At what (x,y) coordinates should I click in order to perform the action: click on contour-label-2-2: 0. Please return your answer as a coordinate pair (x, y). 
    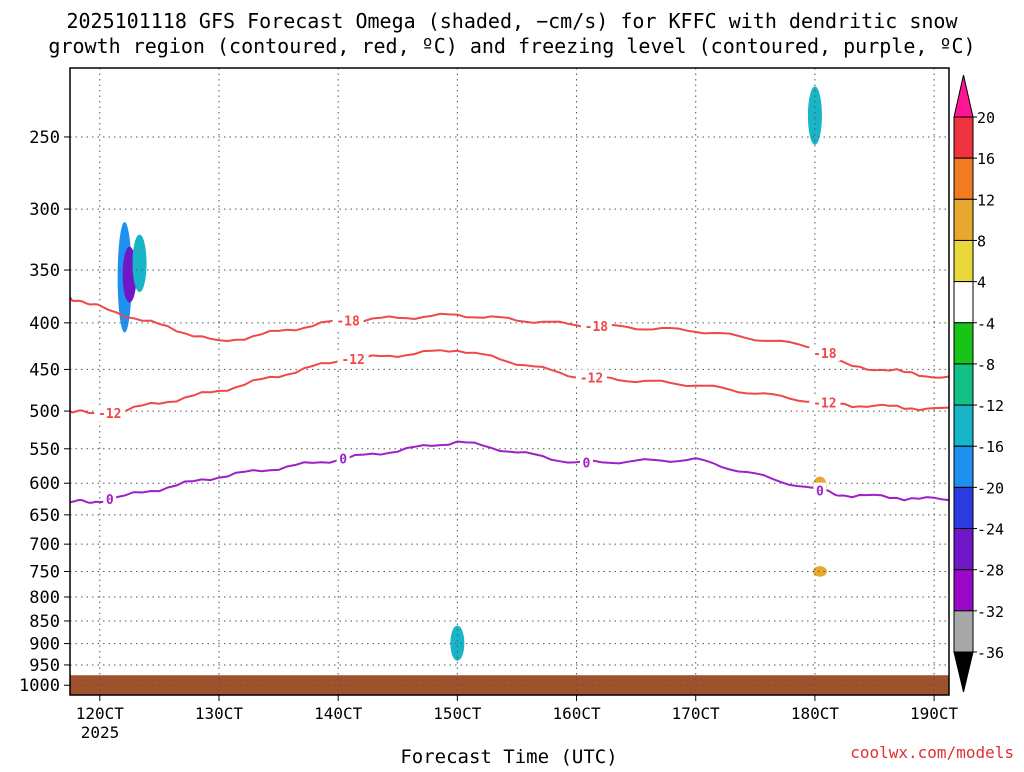
    Looking at the image, I should click on (587, 464).